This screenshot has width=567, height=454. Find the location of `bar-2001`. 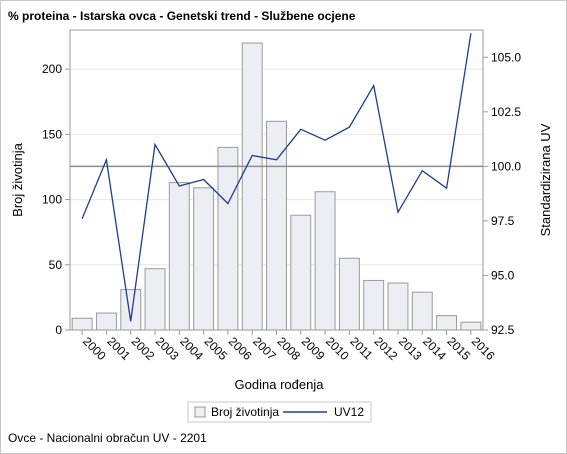

bar-2001 is located at coordinates (106, 321).